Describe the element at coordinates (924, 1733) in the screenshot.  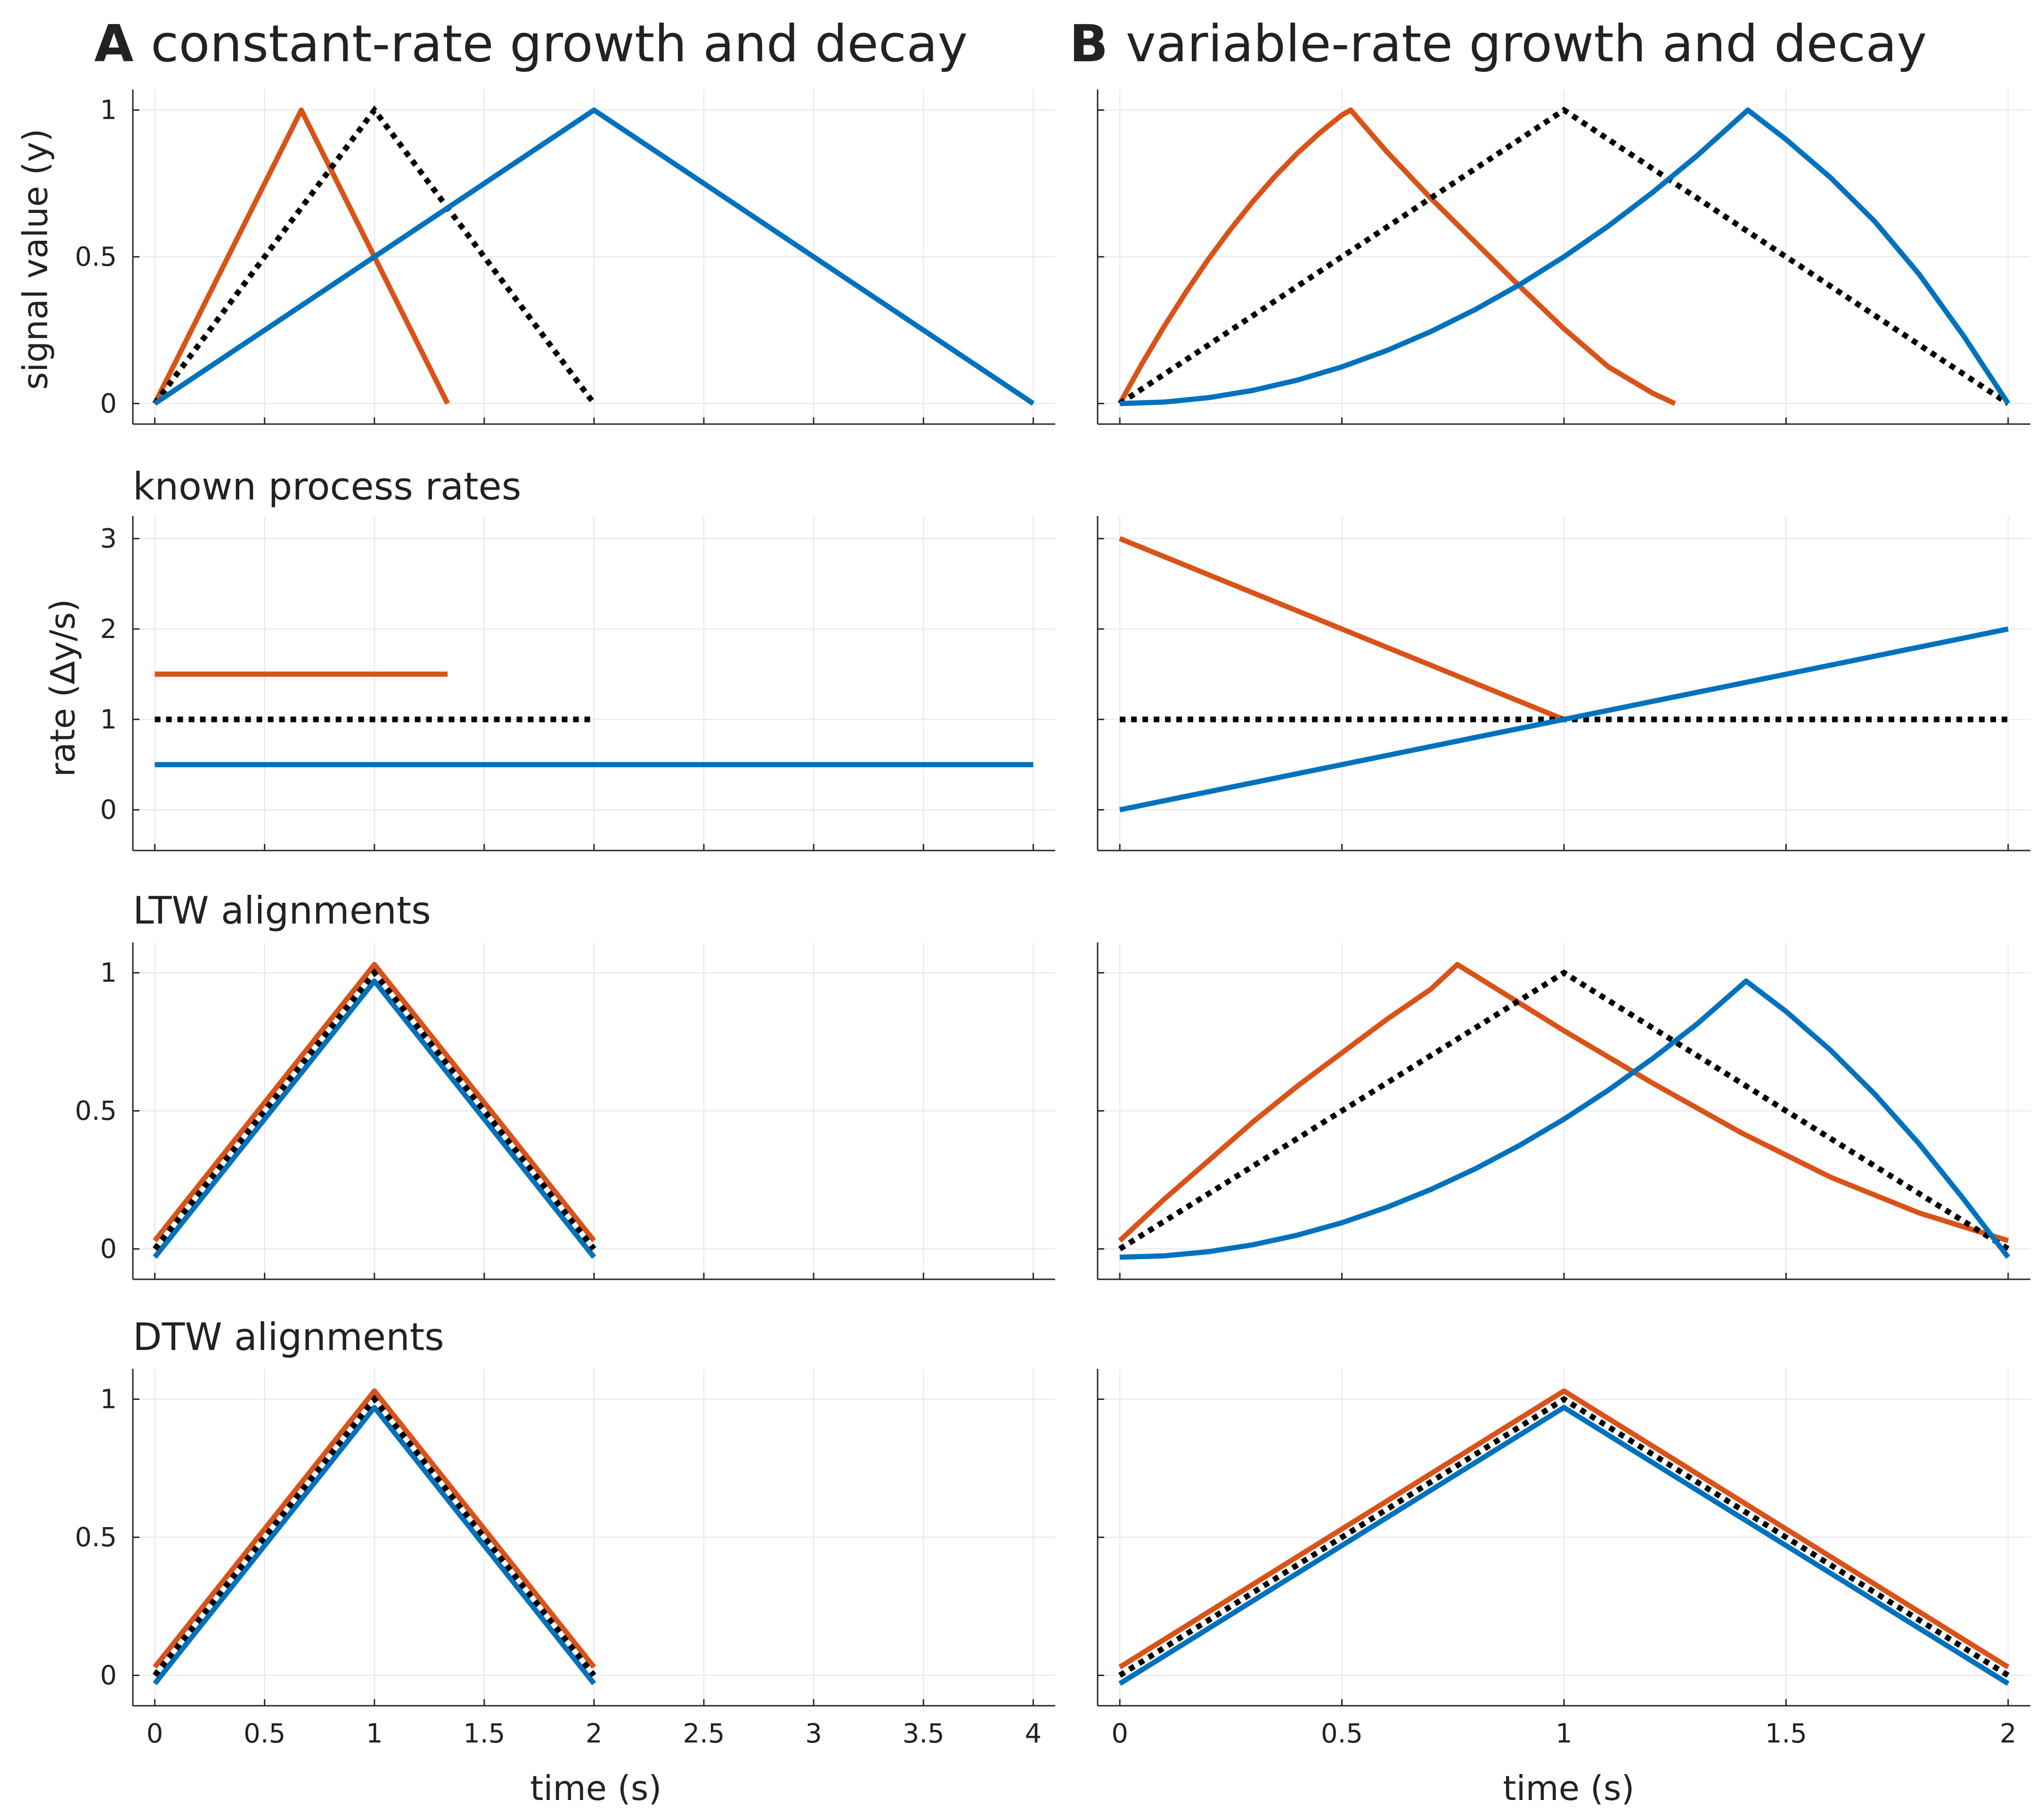
I see `x-tick-label: 3.5` at that location.